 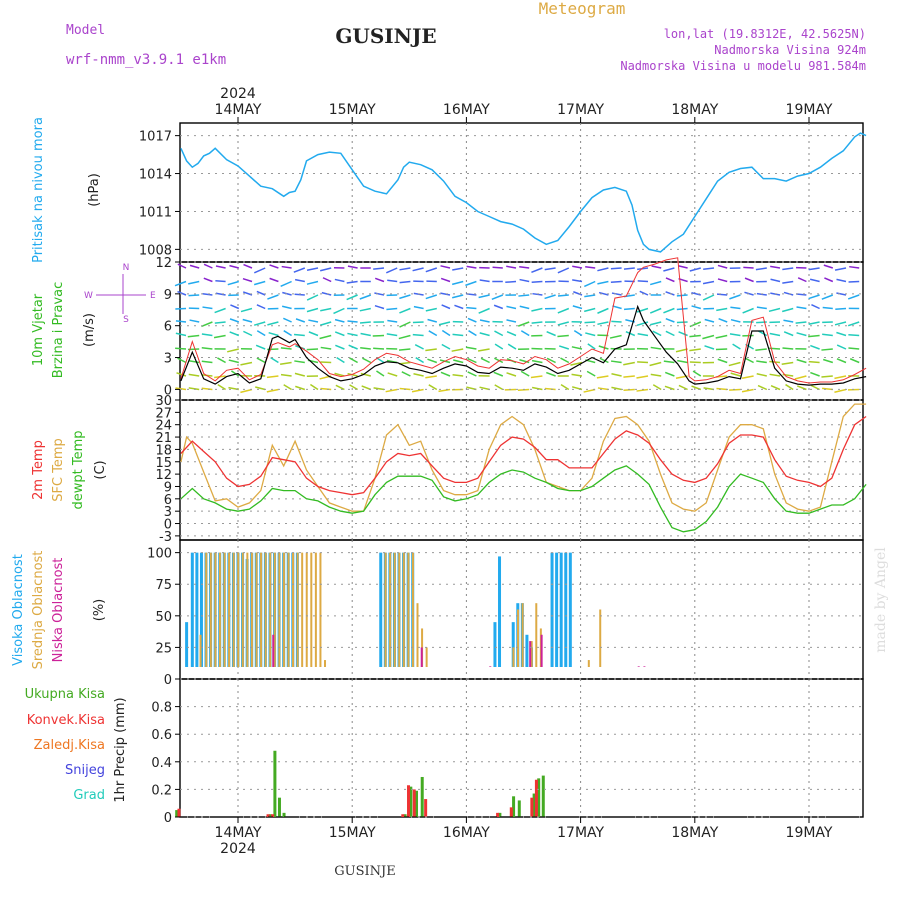 What do you see at coordinates (523, 192) in the screenshot?
I see `pressure-line` at bounding box center [523, 192].